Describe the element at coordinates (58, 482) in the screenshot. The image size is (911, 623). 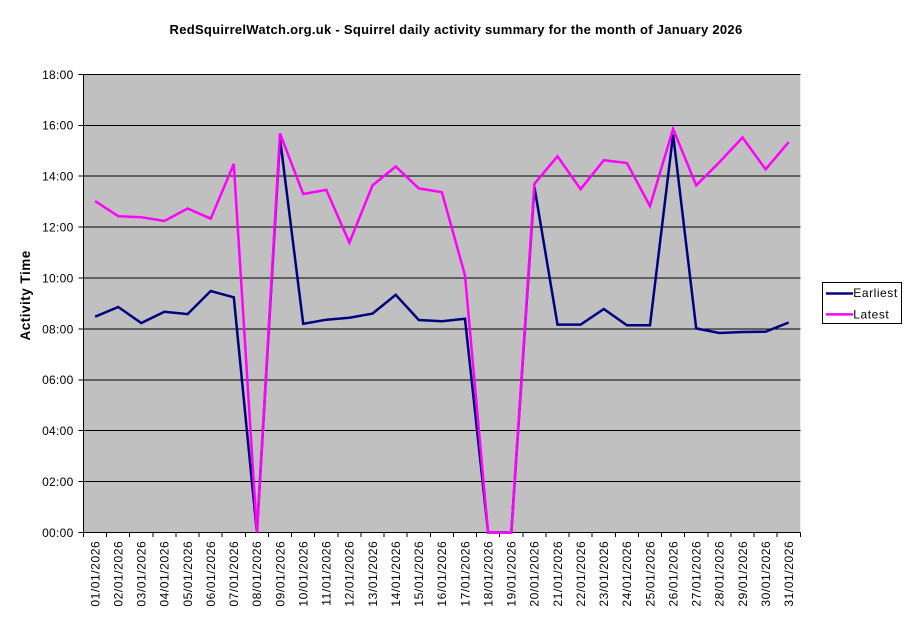
I see `svg-text: 02:00` at that location.